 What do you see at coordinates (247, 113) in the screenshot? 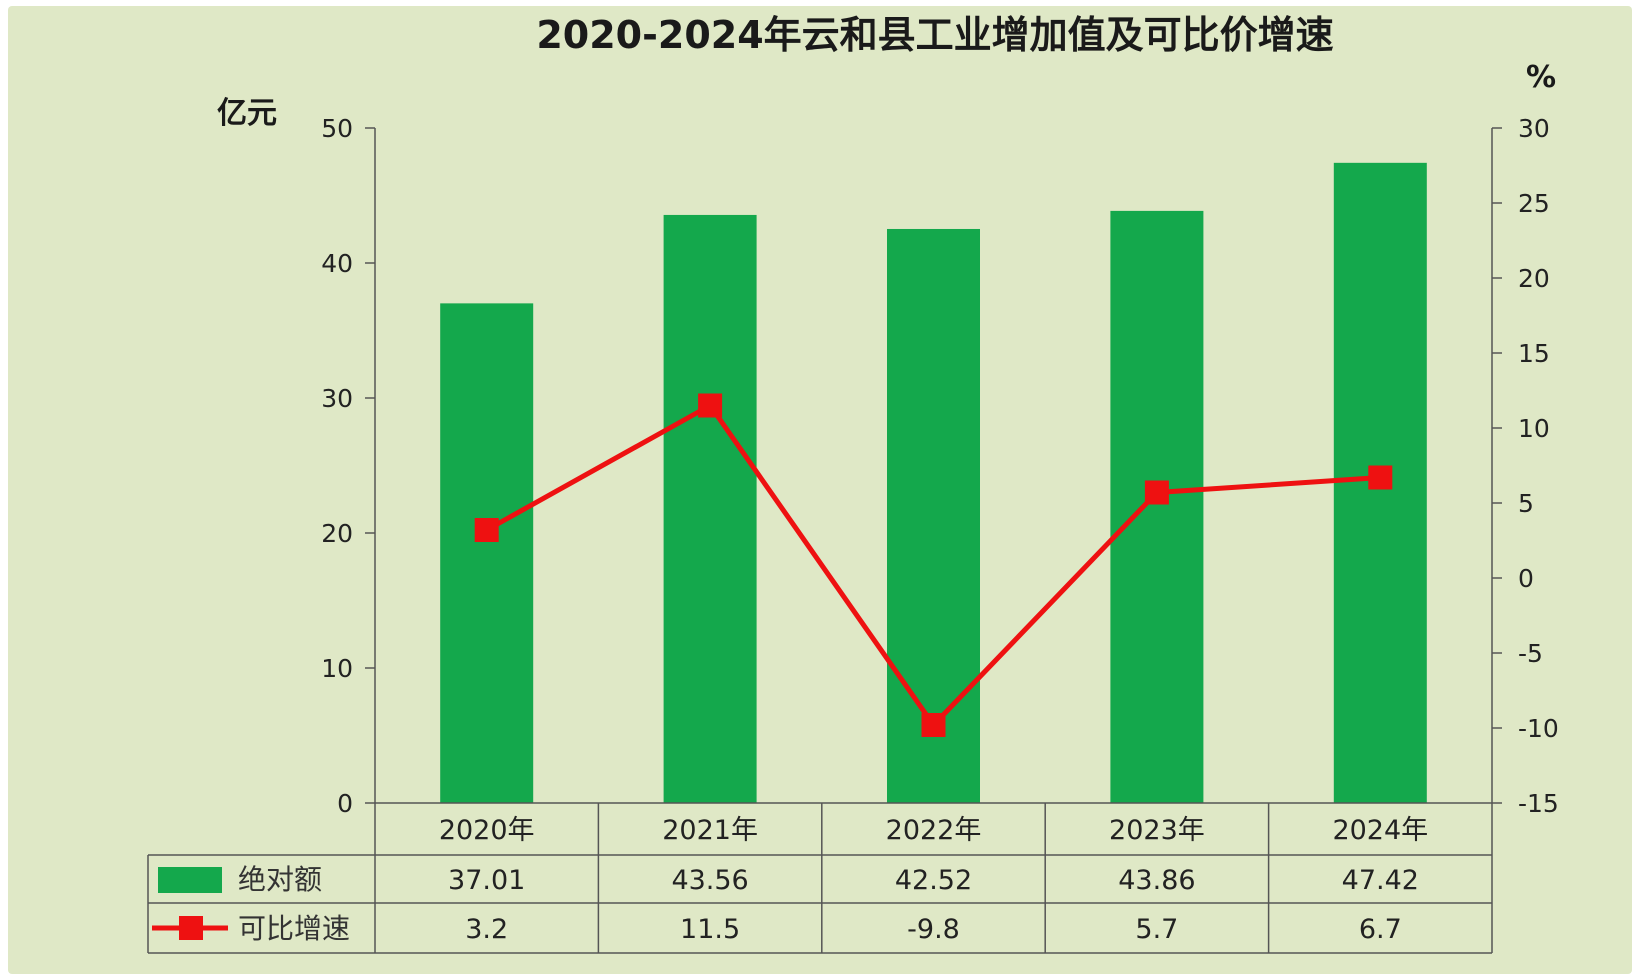
I see `left-axis-unit: 亿元` at bounding box center [247, 113].